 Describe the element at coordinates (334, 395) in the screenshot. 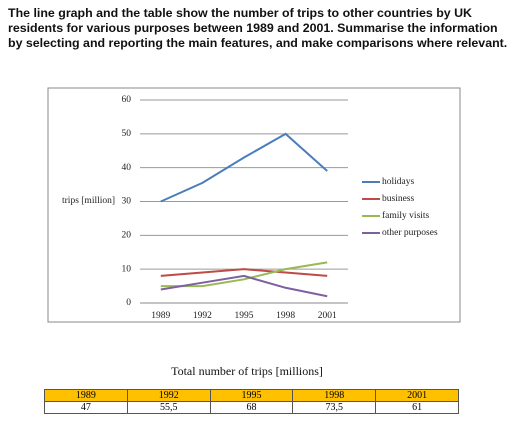

I see `table-cell: 1998` at that location.